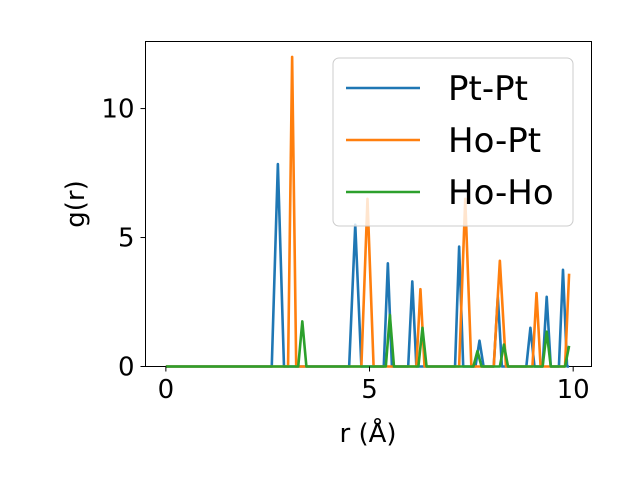 The width and height of the screenshot is (640, 480). I want to click on y-axis-label: g(r), so click(76, 203).